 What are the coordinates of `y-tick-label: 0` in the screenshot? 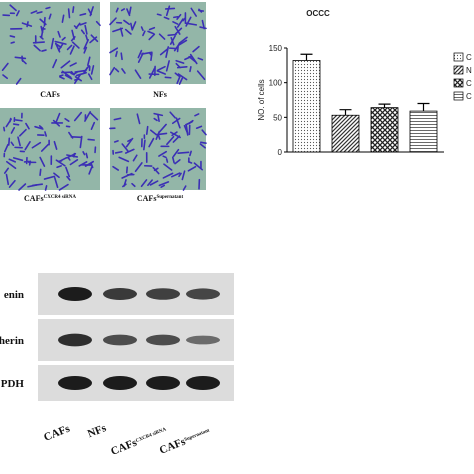 It's located at (280, 152).